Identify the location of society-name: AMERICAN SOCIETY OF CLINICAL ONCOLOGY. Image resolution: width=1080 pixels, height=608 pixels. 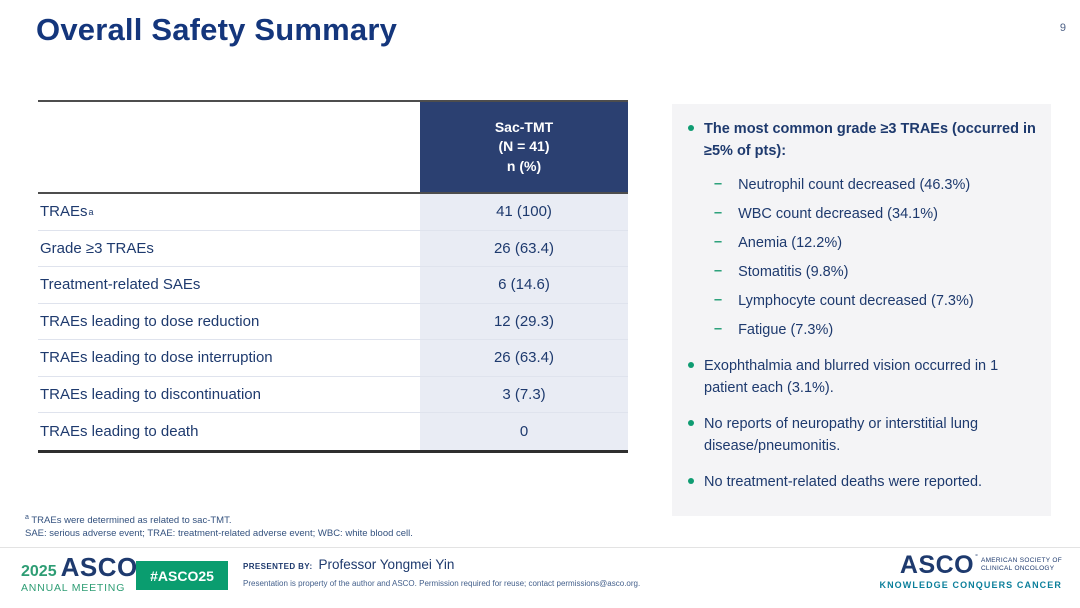
(1021, 564).